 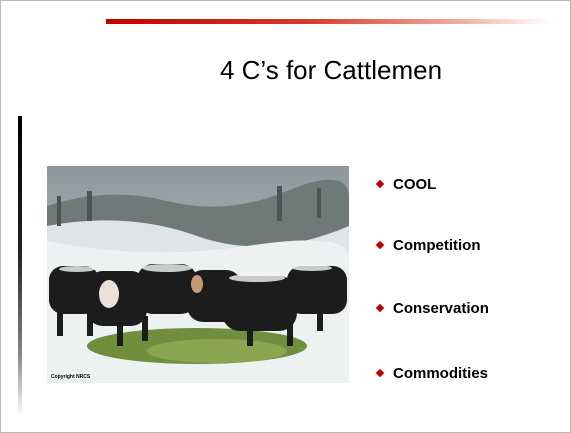 I want to click on bullet-text: Conservation, so click(x=441, y=308).